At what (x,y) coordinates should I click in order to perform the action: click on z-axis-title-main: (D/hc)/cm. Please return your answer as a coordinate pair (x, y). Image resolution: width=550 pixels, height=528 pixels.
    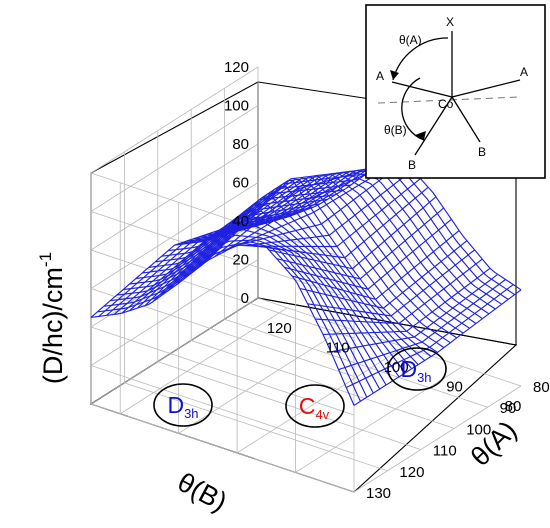
    Looking at the image, I should click on (53, 325).